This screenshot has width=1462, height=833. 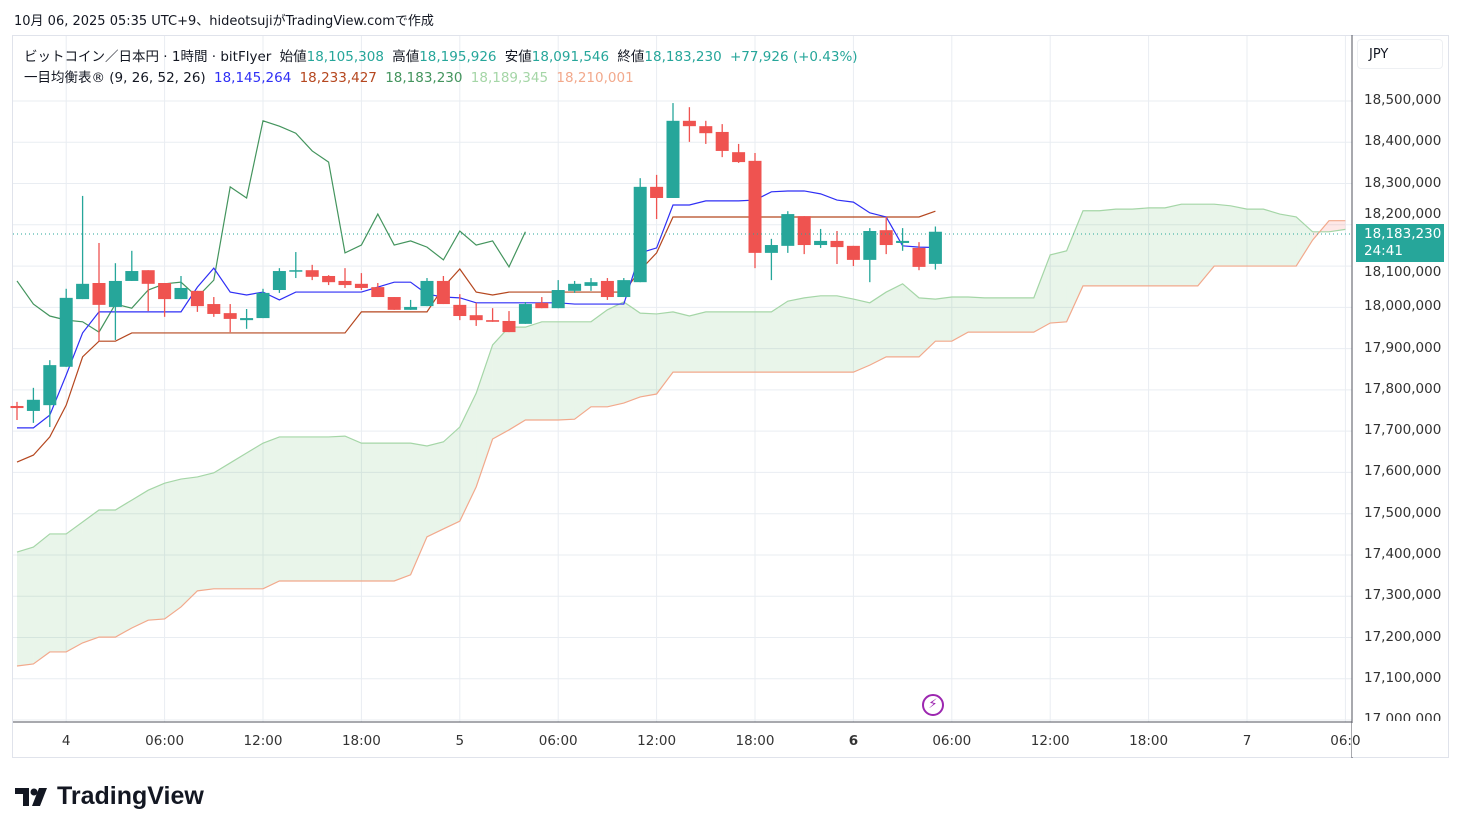 What do you see at coordinates (518, 57) in the screenshot?
I see `legend-low-label: 安値` at bounding box center [518, 57].